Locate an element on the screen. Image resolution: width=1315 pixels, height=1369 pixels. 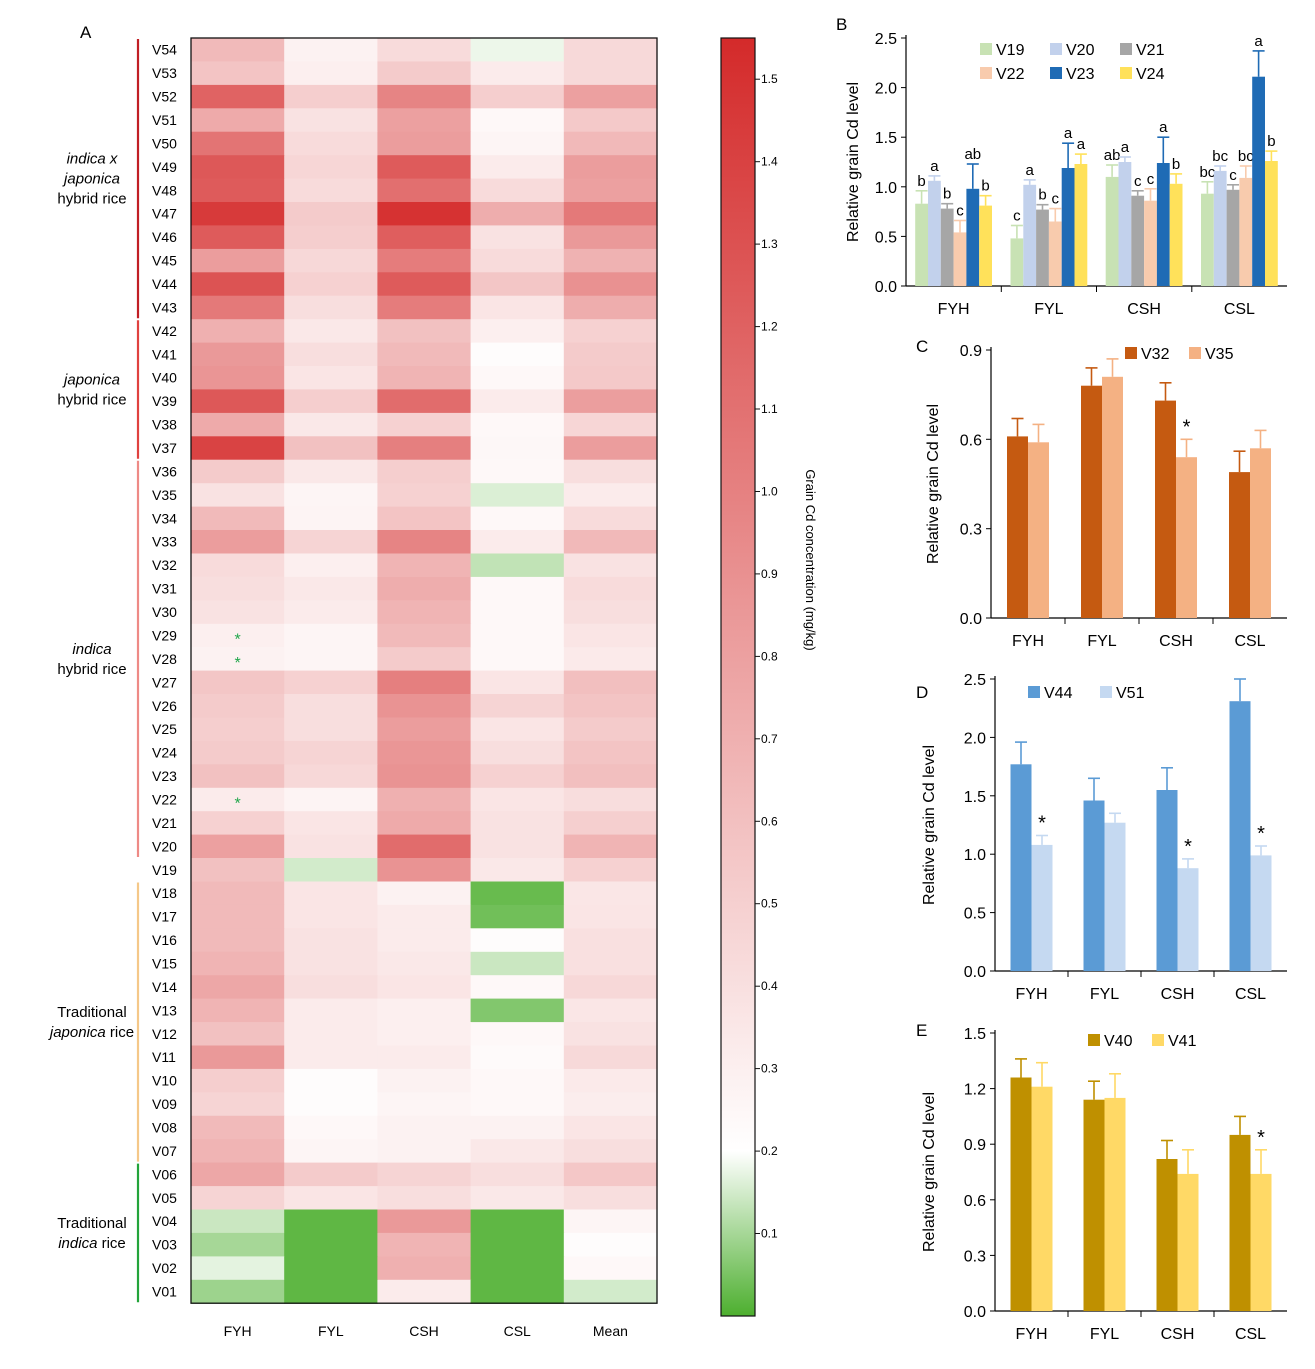
significance-letter: a is located at coordinates (1068, 133).